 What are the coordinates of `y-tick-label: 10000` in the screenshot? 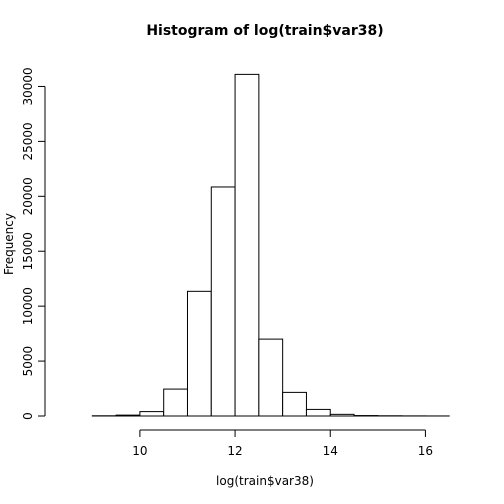 It's located at (28, 306).